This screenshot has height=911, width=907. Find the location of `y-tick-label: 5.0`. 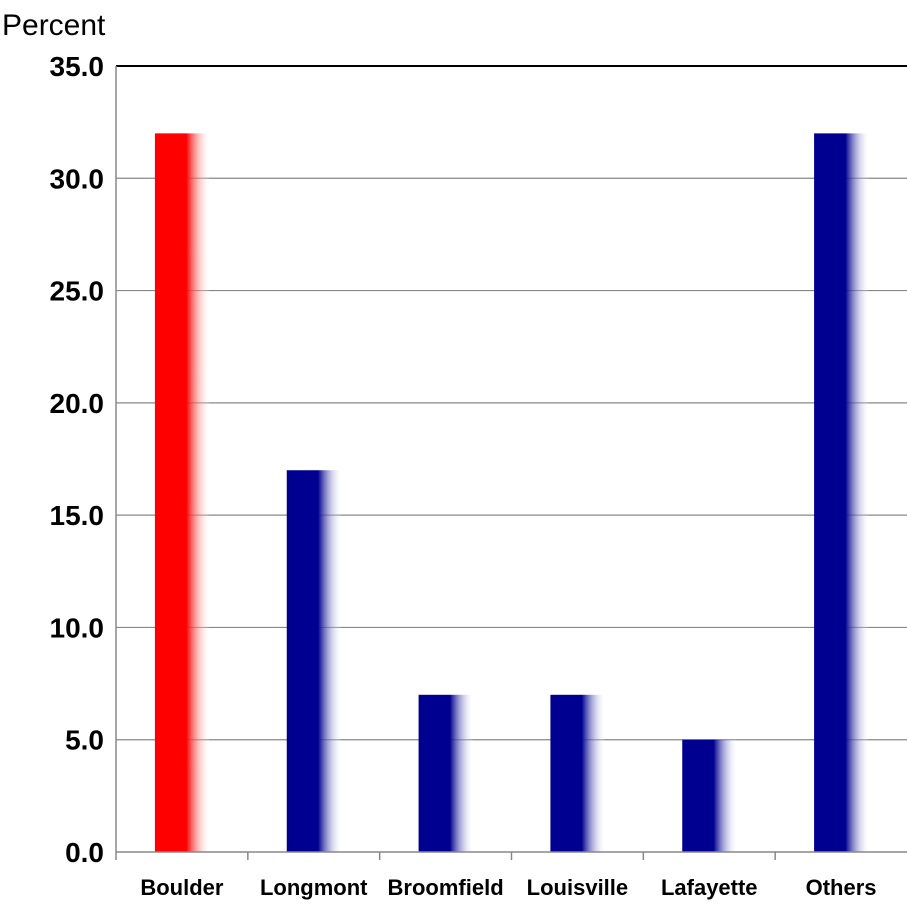

y-tick-label: 5.0 is located at coordinates (84, 740).